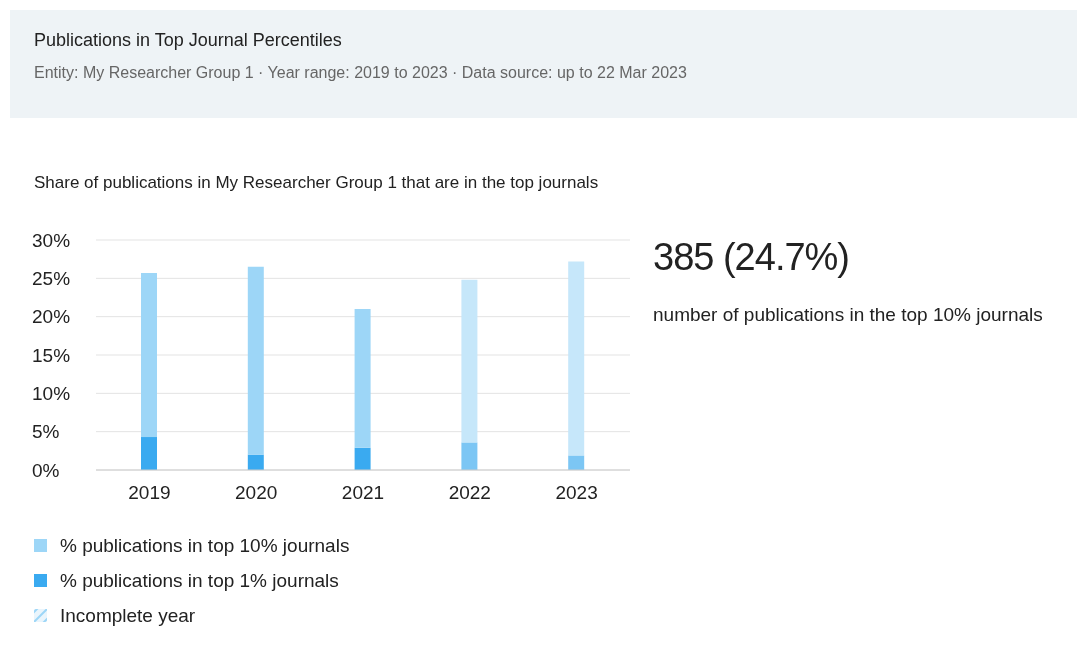 Image resolution: width=1085 pixels, height=659 pixels. Describe the element at coordinates (360, 73) in the screenshot. I see `chart-subtitle: Entity: My Researcher Group 1 · Year range: 2019 to 2023 · Data source: up to 22 Mar 2023` at that location.